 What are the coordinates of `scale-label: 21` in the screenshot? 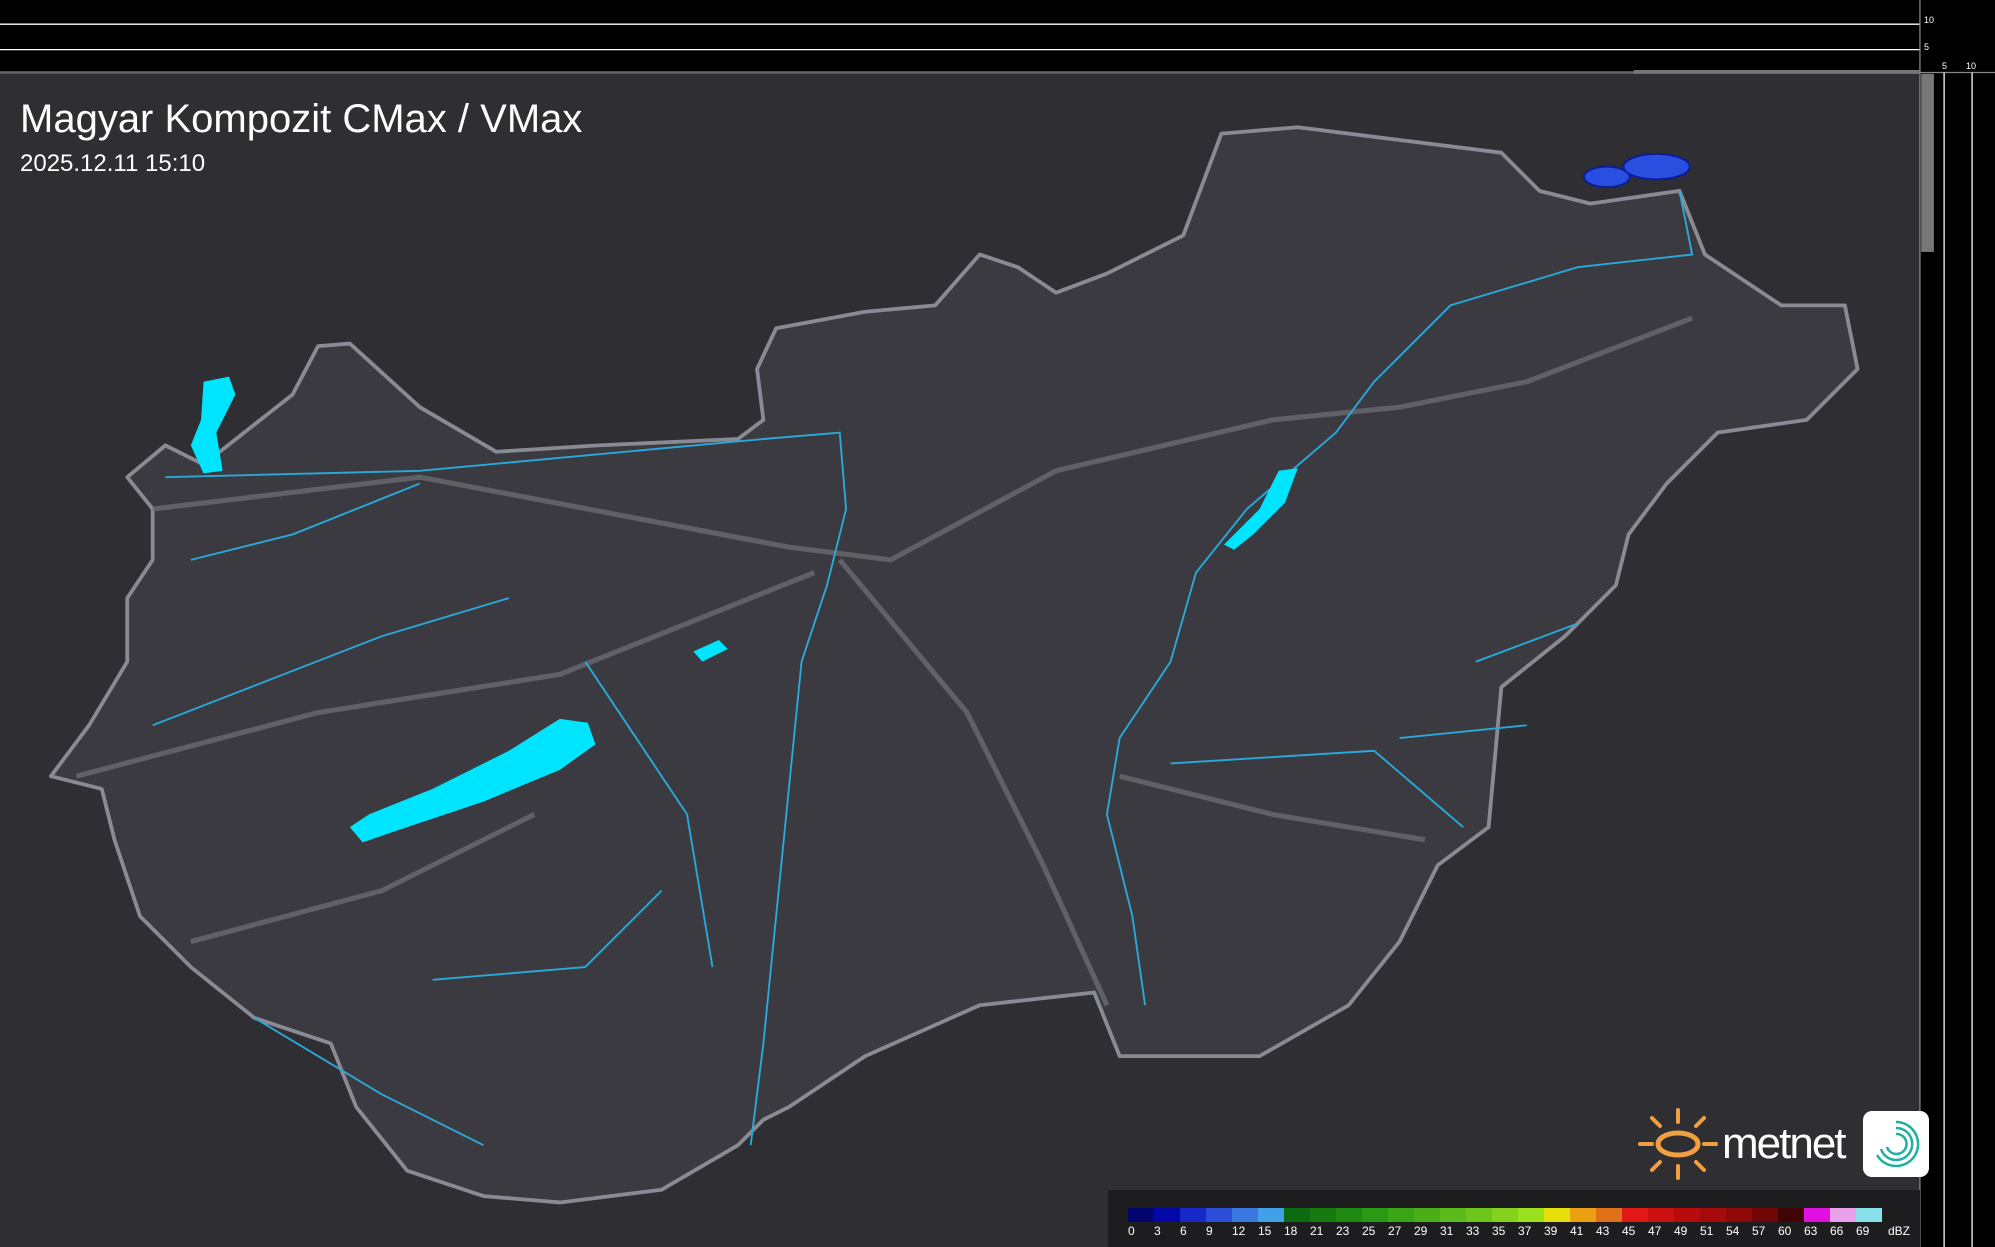 It's located at (1317, 1231).